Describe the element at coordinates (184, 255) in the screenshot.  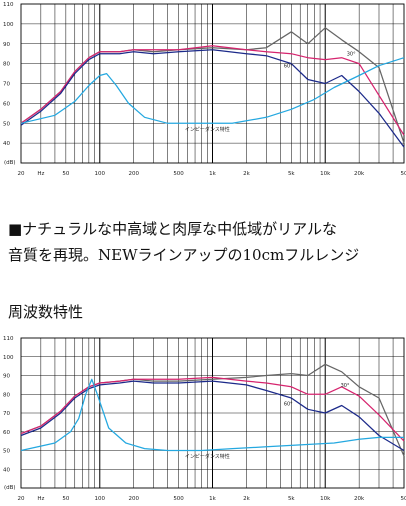
I see `description-line-2: 音質を再現。NEWラインアップの10cmフルレンジ` at that location.